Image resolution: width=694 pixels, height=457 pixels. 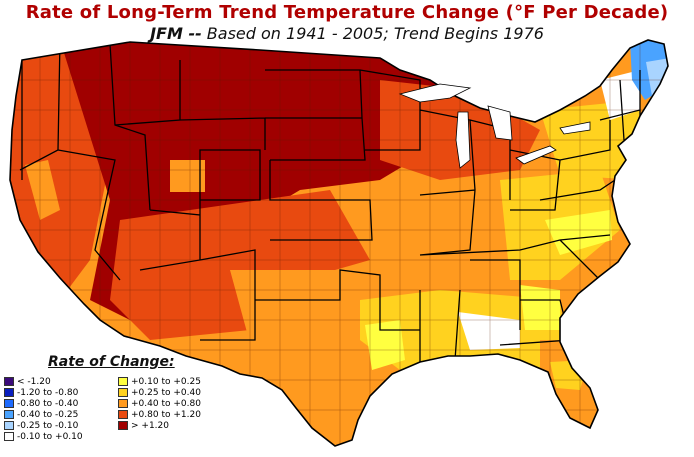 I want to click on legend-label: +0.25 to +0.40, so click(x=166, y=392).